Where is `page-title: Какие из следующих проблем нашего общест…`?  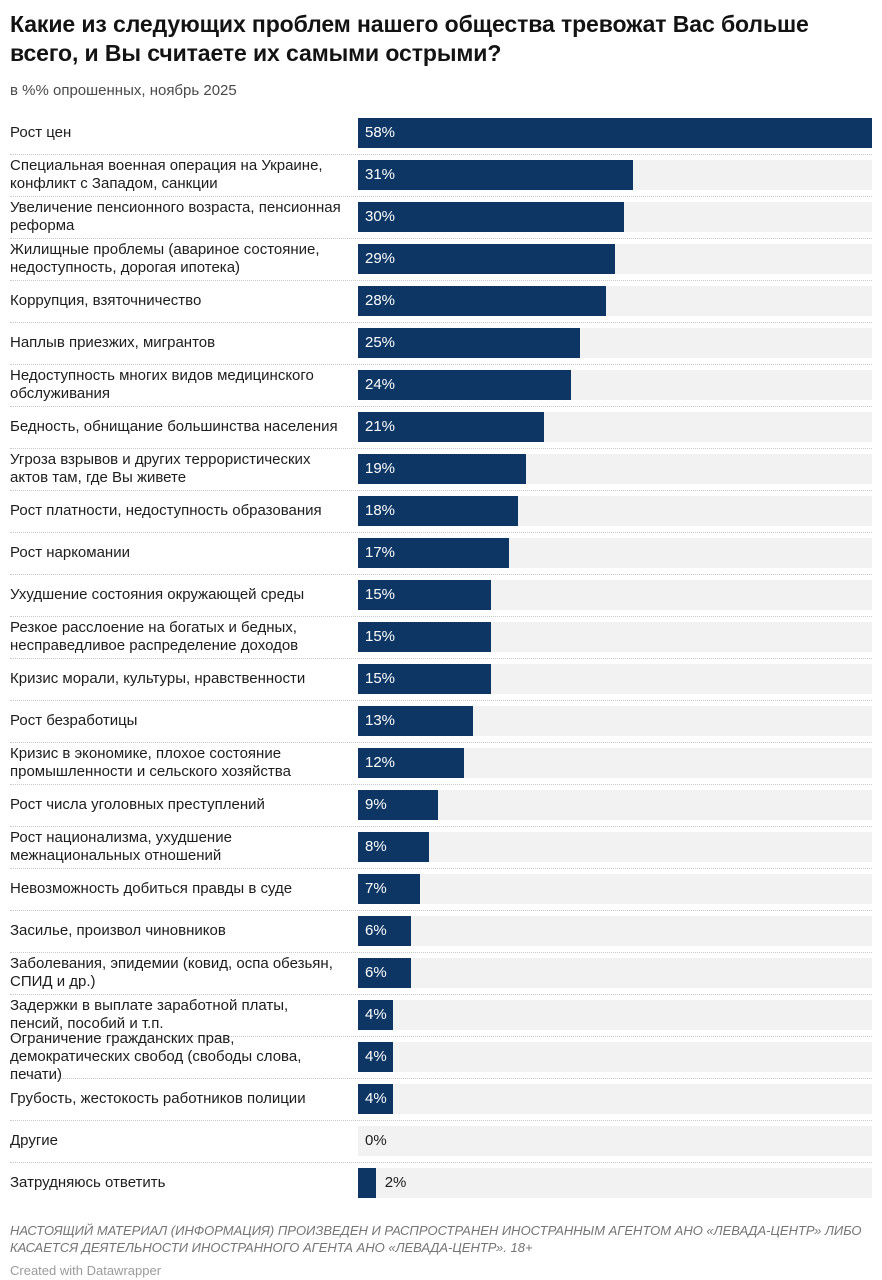
page-title: Какие из следующих проблем нашего общест… is located at coordinates (409, 39).